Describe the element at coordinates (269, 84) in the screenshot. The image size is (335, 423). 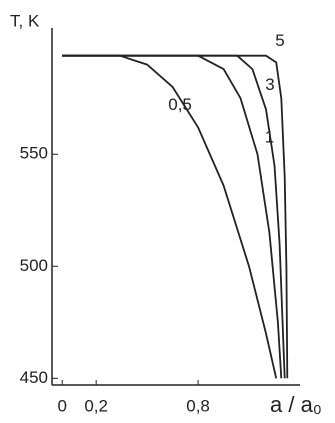
I see `series-label: 3` at that location.